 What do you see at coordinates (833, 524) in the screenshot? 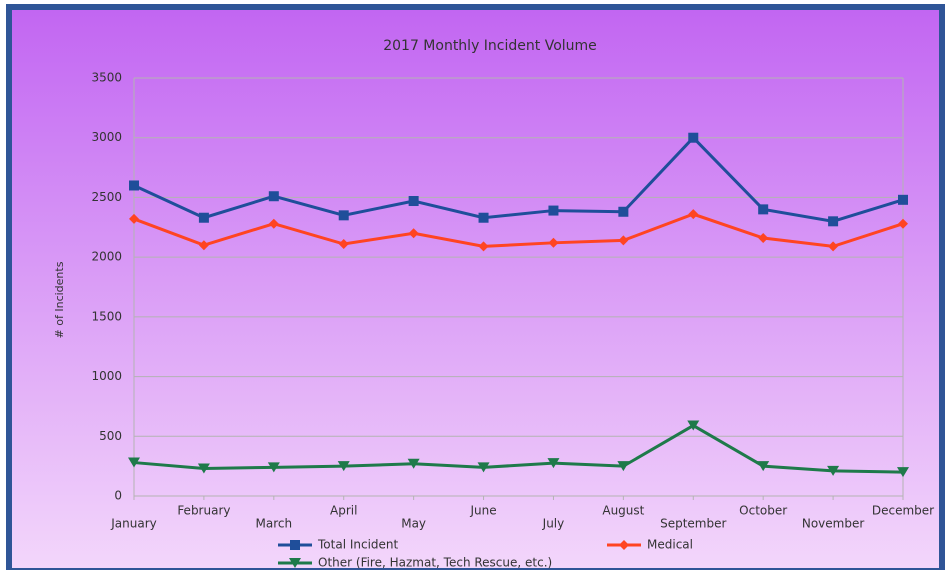
I see `x-tick-label: November` at bounding box center [833, 524].